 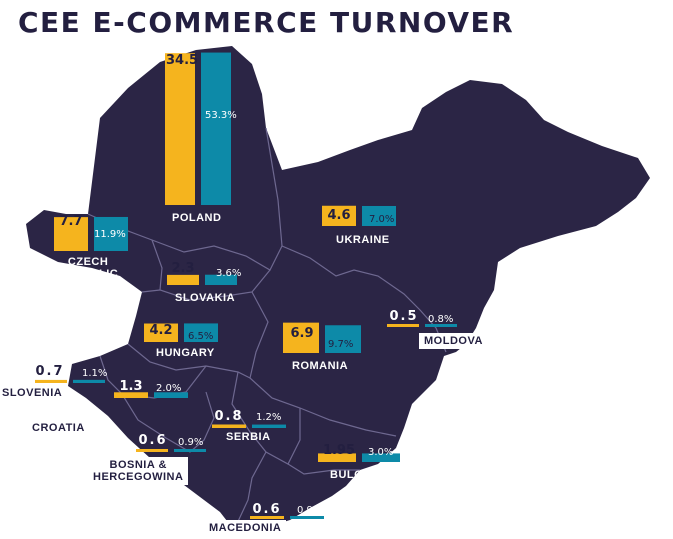 I want to click on ukraine-share-bar, so click(x=379, y=215).